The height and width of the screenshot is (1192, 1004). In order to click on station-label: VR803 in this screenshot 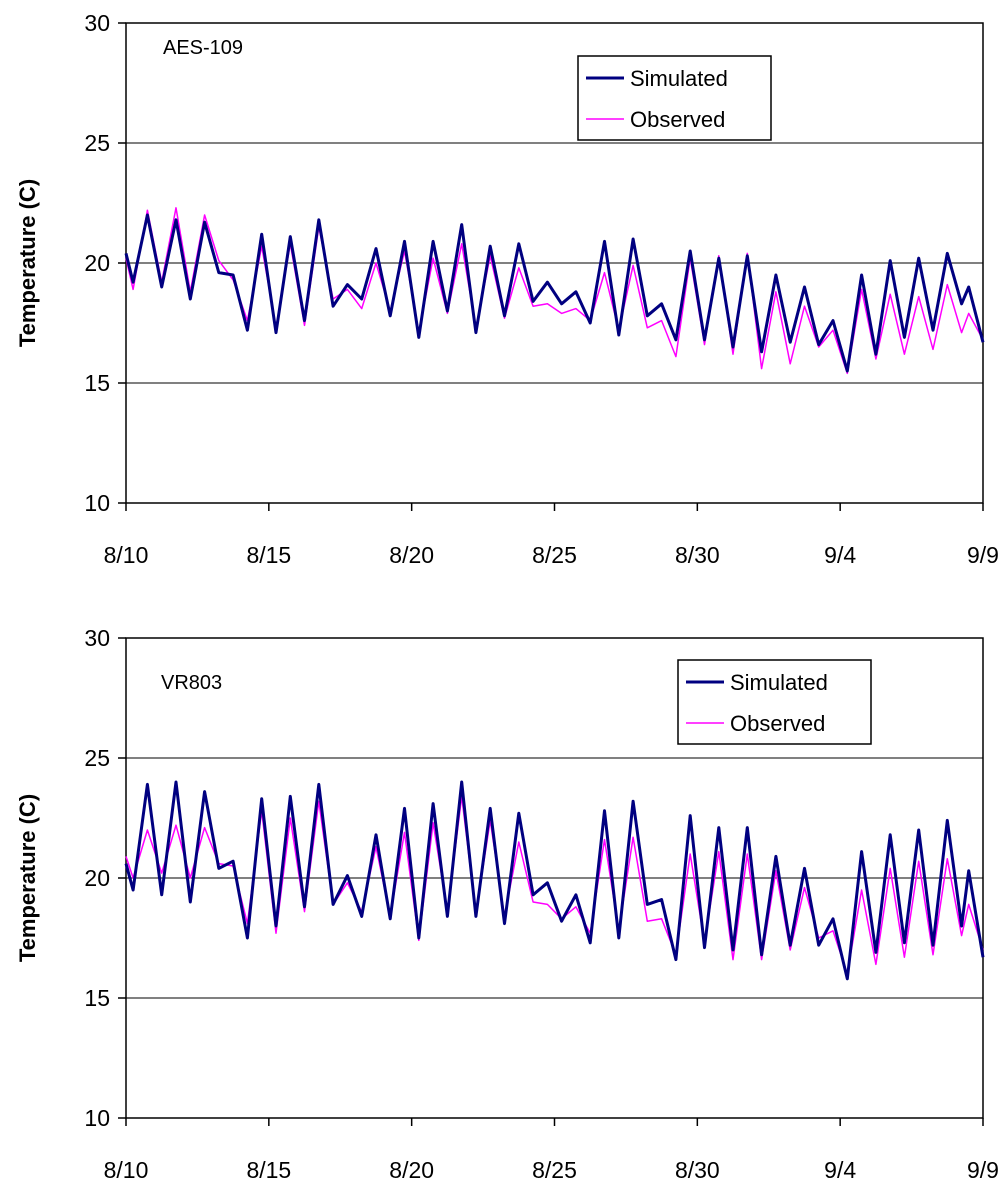, I will do `click(191, 683)`.